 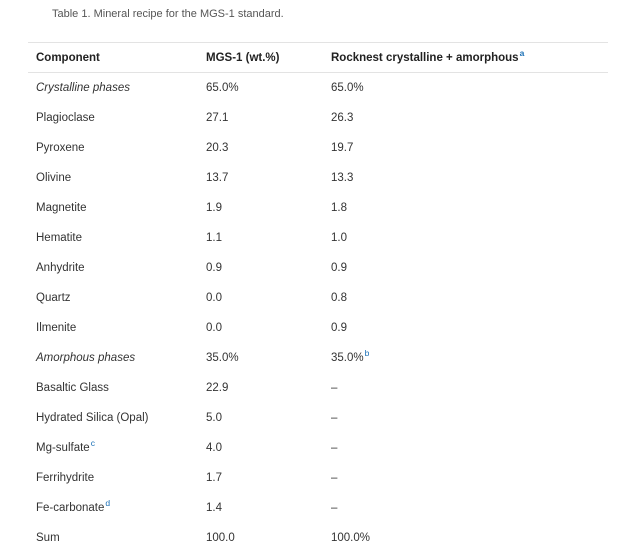 What do you see at coordinates (217, 118) in the screenshot?
I see `mgs1-value: 27.1` at bounding box center [217, 118].